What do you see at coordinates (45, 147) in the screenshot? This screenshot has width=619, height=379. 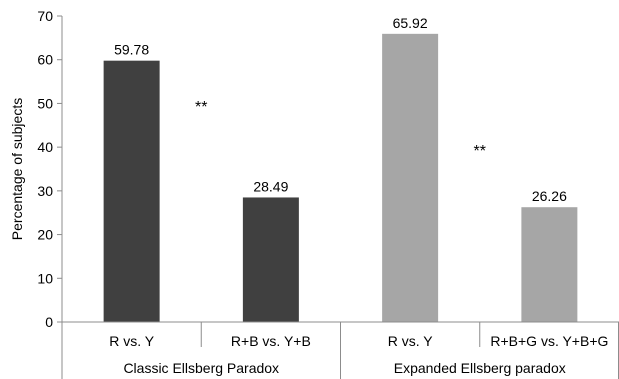 I see `y-tick-label: 40` at bounding box center [45, 147].